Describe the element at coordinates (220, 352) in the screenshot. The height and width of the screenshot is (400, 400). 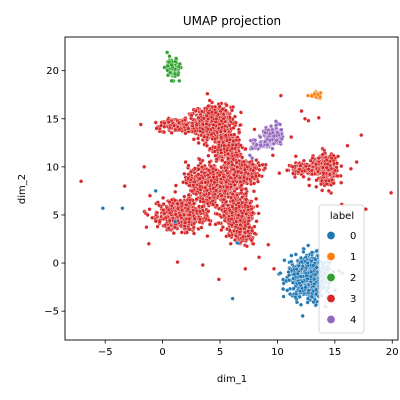
I see `x-tick-label: 5` at that location.